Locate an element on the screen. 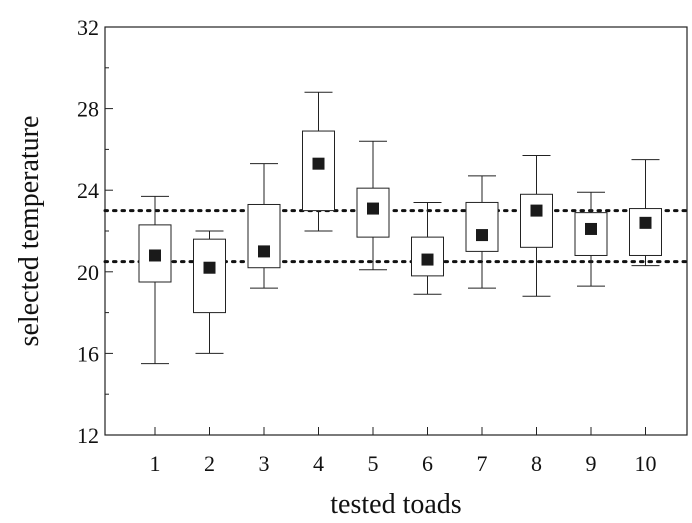 This screenshot has height=523, width=692. y-tick-label: 16 is located at coordinates (88, 353).